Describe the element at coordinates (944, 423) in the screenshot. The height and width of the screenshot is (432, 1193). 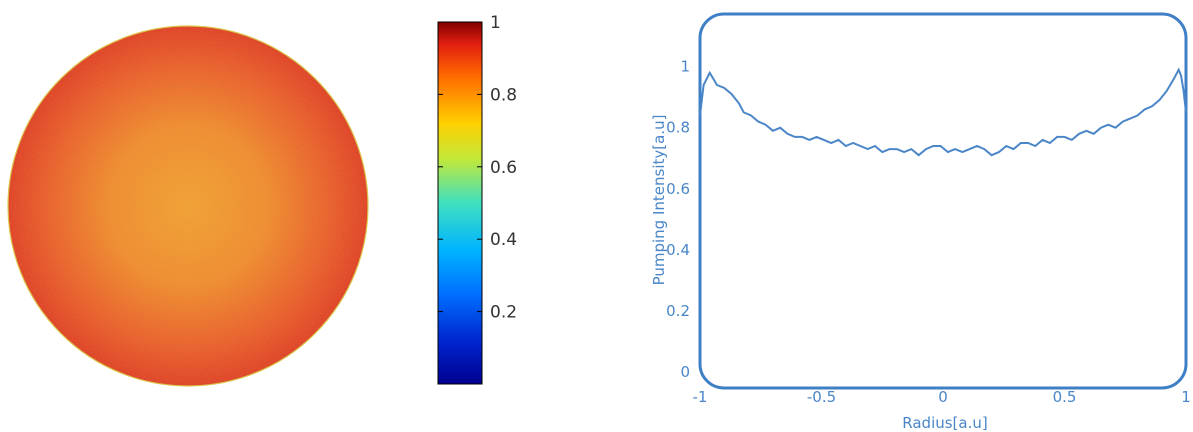
I see `x-axis-label: Radius[a.u]` at that location.